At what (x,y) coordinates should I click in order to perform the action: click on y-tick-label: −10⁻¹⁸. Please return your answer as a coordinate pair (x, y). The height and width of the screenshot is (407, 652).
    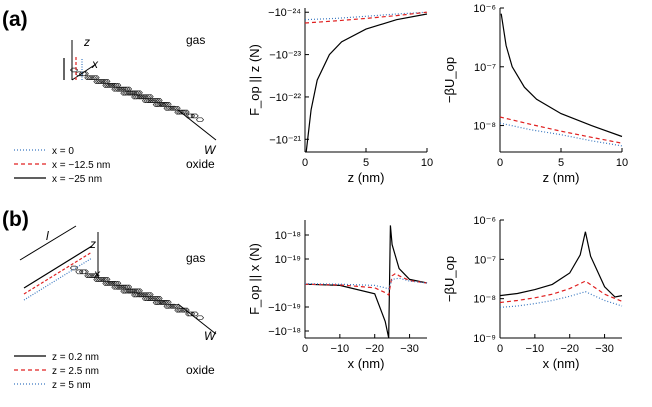
    Looking at the image, I should click on (284, 332).